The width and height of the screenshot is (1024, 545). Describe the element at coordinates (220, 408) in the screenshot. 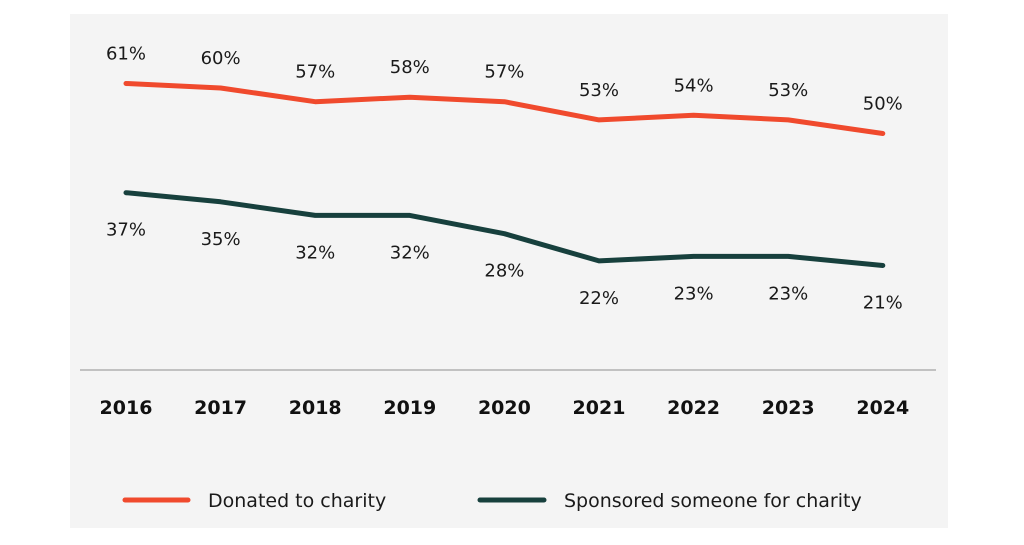

I see `x-tick-label: 2017` at that location.